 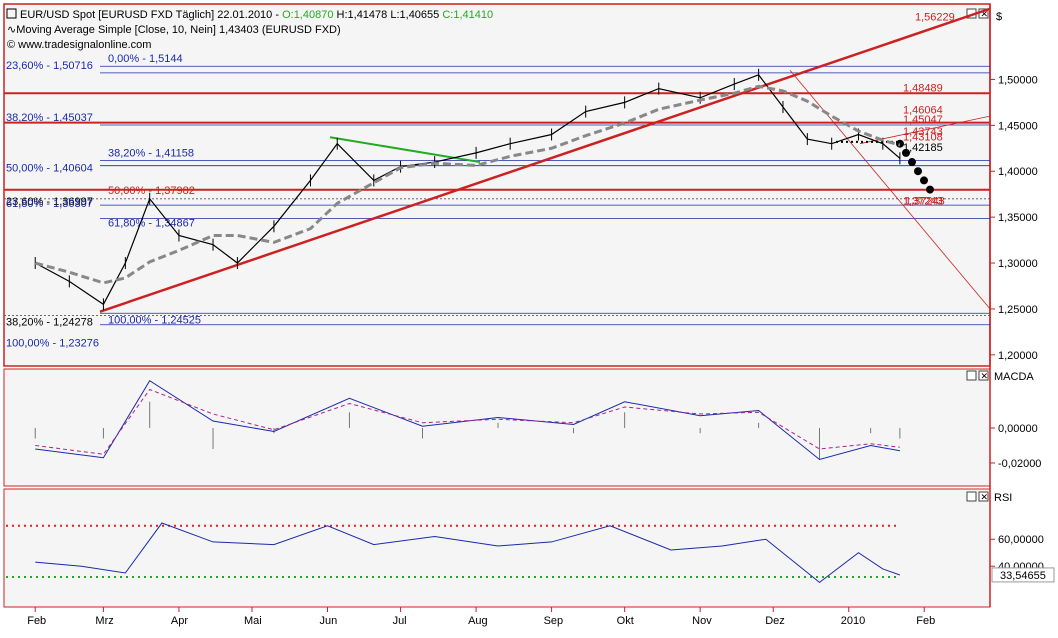 I want to click on right-level-label: 1,43108, so click(x=923, y=138).